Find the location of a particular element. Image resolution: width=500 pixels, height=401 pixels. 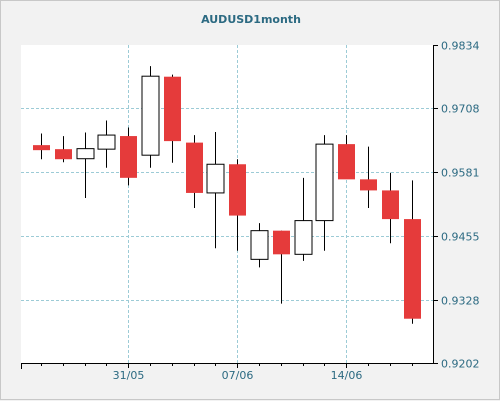

x-tick-label: 07/06 is located at coordinates (238, 375).